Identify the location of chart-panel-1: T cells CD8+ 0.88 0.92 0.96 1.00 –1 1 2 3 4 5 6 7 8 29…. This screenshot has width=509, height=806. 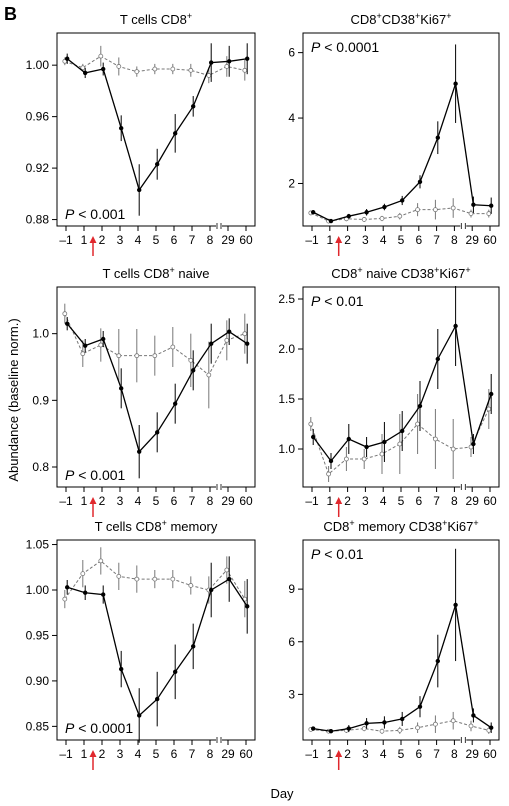
(141, 133).